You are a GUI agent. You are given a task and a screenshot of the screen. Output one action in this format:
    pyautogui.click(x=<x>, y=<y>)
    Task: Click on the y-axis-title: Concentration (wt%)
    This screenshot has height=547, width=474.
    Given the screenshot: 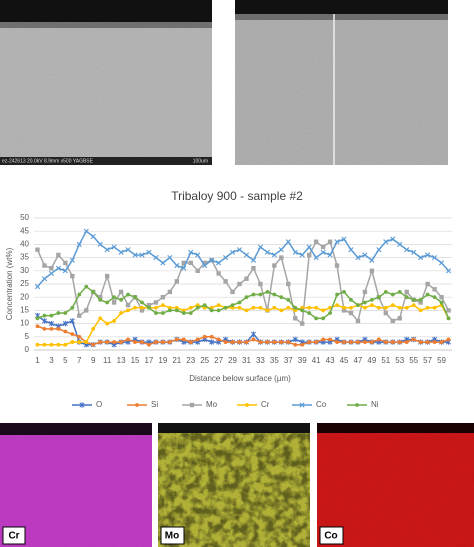 What is the action you would take?
    pyautogui.click(x=9, y=283)
    